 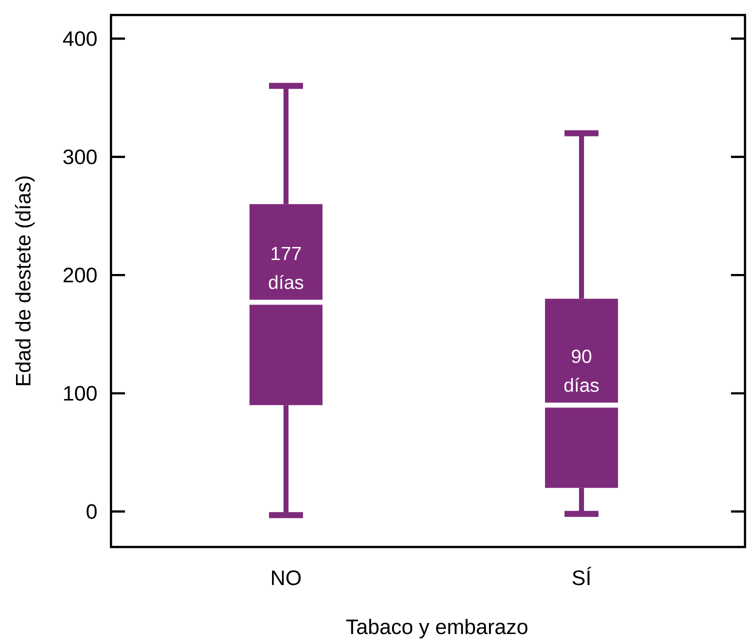 I want to click on annotation: 177 días, so click(x=286, y=268).